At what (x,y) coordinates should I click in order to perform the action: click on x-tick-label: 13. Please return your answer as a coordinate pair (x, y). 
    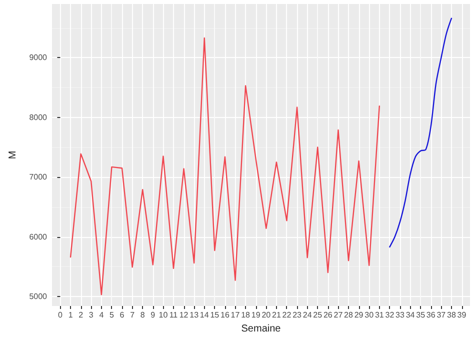
    Looking at the image, I should click on (195, 315).